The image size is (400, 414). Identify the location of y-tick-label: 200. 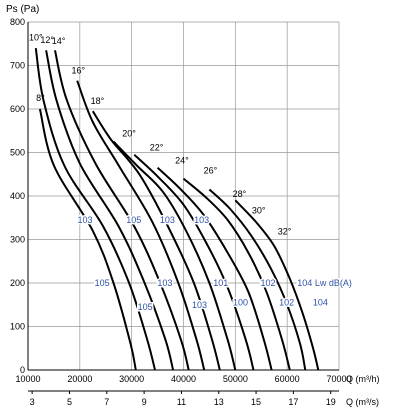
(17, 283).